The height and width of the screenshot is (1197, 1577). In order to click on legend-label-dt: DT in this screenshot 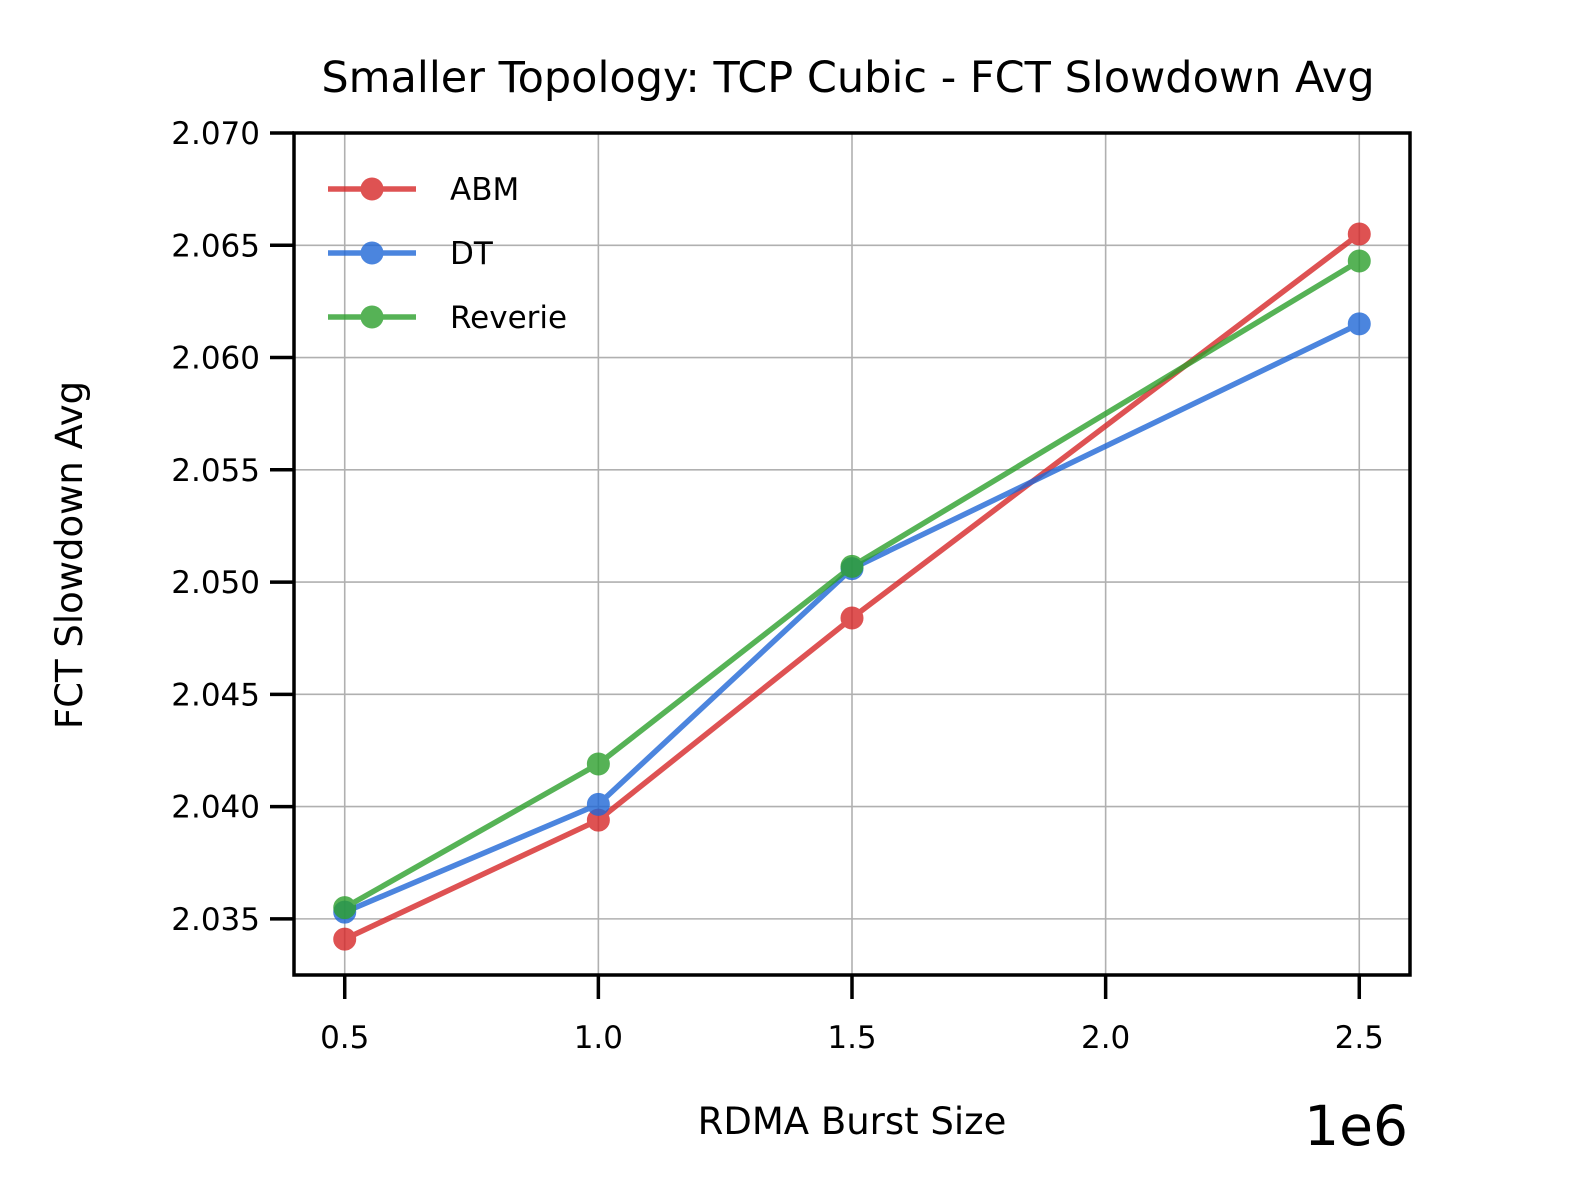, I will do `click(472, 254)`.